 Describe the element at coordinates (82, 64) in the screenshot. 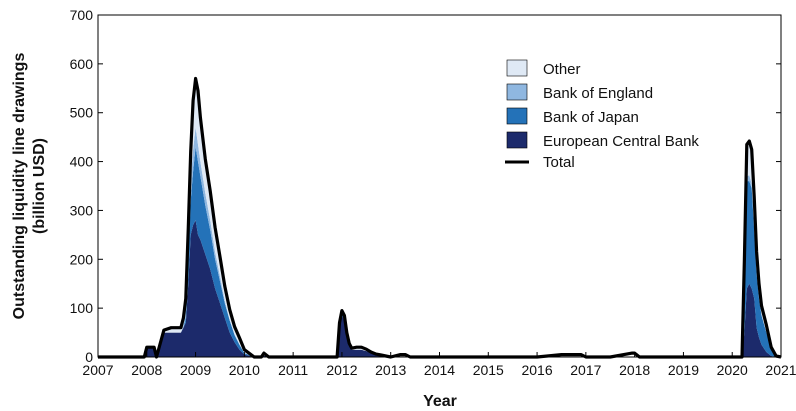

I see `y-tick-label: 600` at that location.